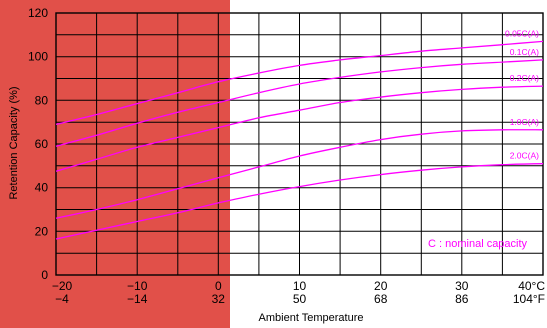 This screenshot has width=547, height=328. What do you see at coordinates (311, 318) in the screenshot?
I see `x-axis-label: Ambient Temperature` at bounding box center [311, 318].